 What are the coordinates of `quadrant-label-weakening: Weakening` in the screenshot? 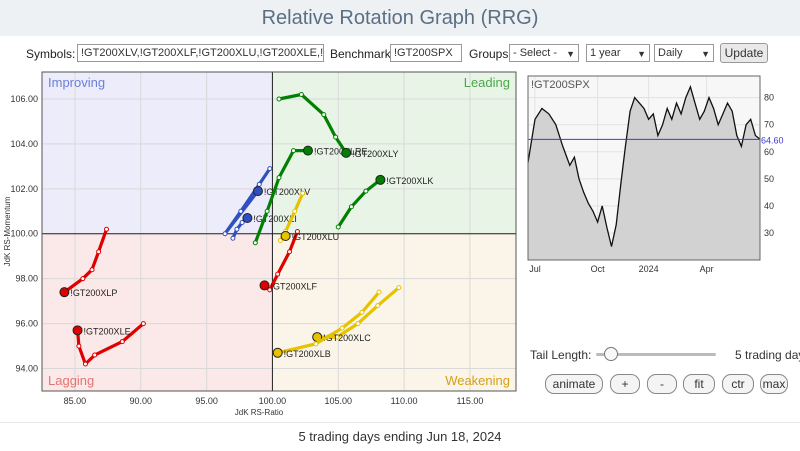 It's located at (477, 380).